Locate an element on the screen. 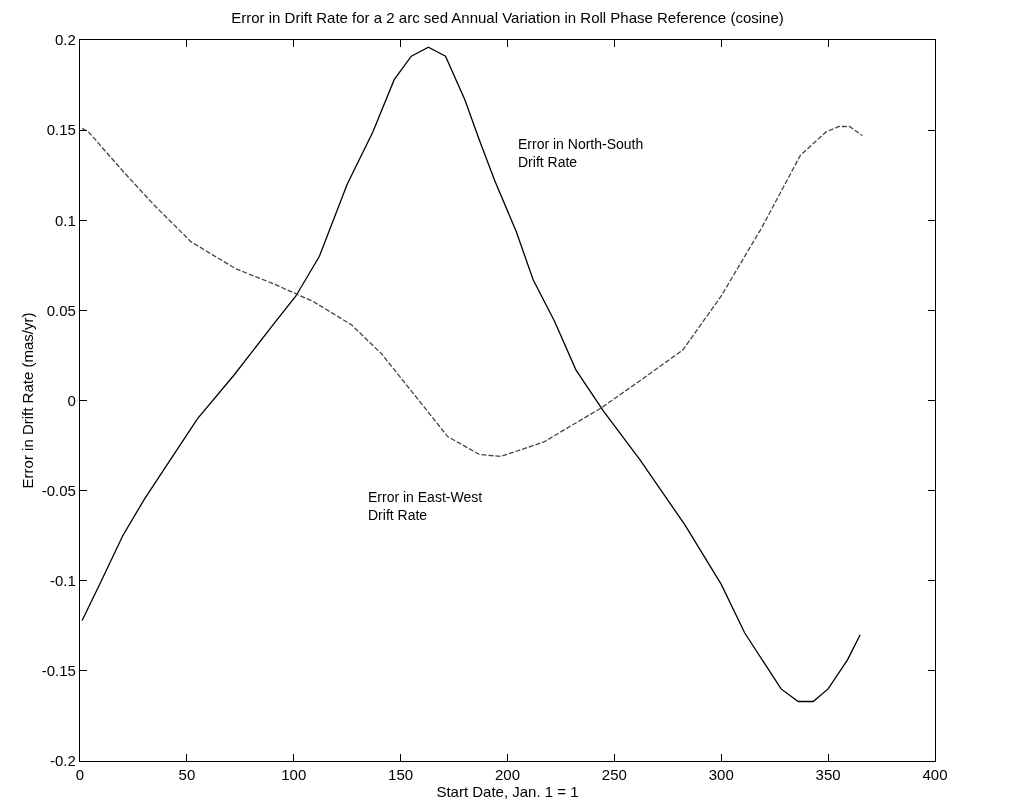 The height and width of the screenshot is (811, 1015). y-tick-label: 0 is located at coordinates (71, 400).